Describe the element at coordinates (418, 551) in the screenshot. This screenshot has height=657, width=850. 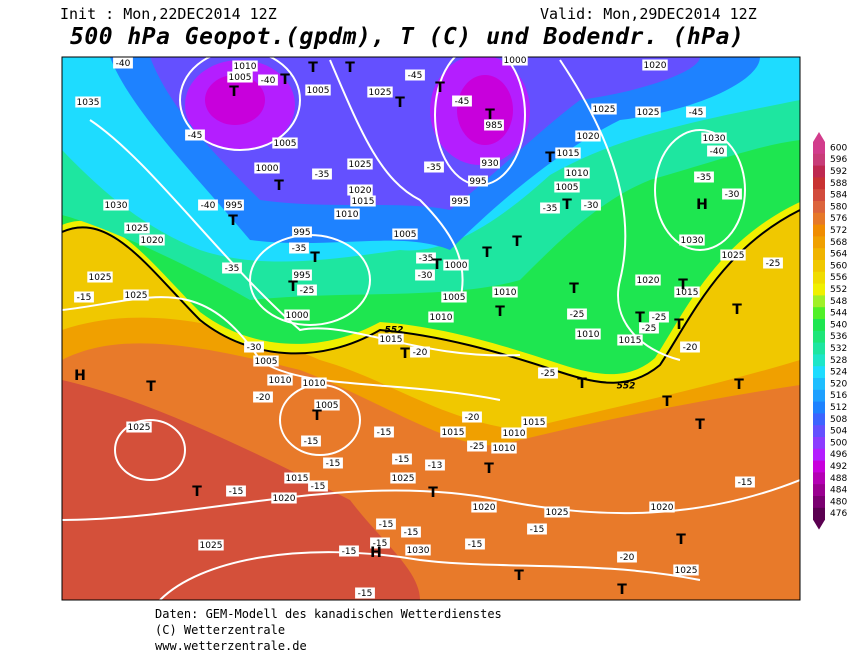
I see `pressure-label: 1030` at that location.